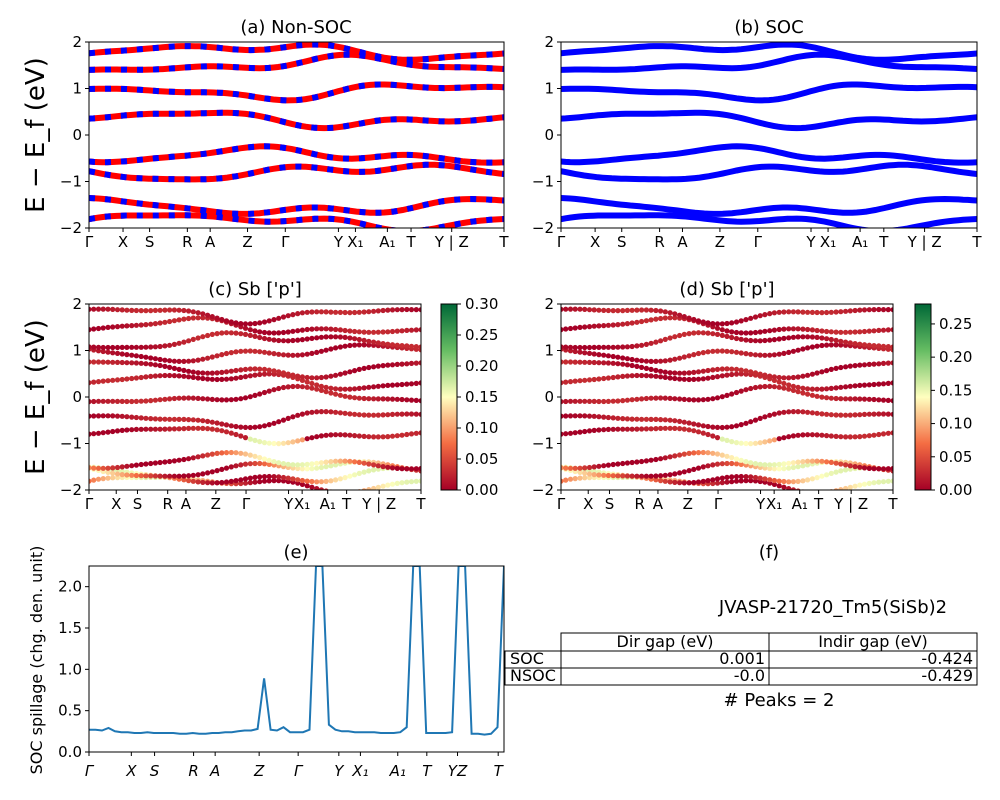 This screenshot has height=800, width=1000. I want to click on a-ytick-label: −1, so click(71, 182).